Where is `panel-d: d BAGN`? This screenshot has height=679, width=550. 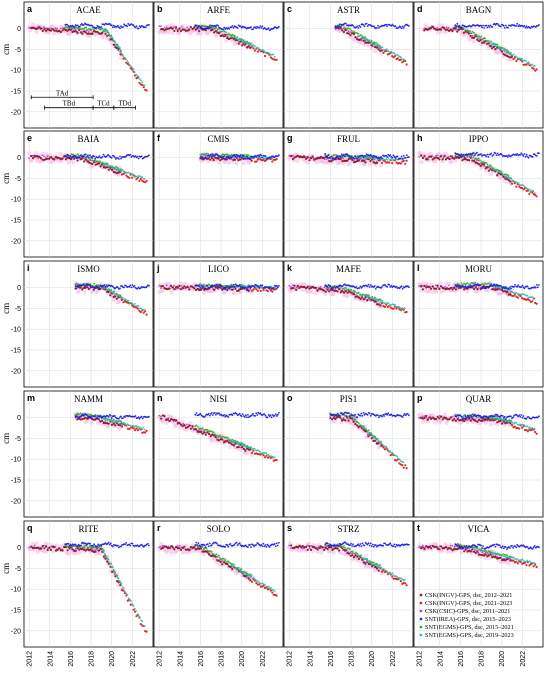 panel-d: d BAGN is located at coordinates (478, 65).